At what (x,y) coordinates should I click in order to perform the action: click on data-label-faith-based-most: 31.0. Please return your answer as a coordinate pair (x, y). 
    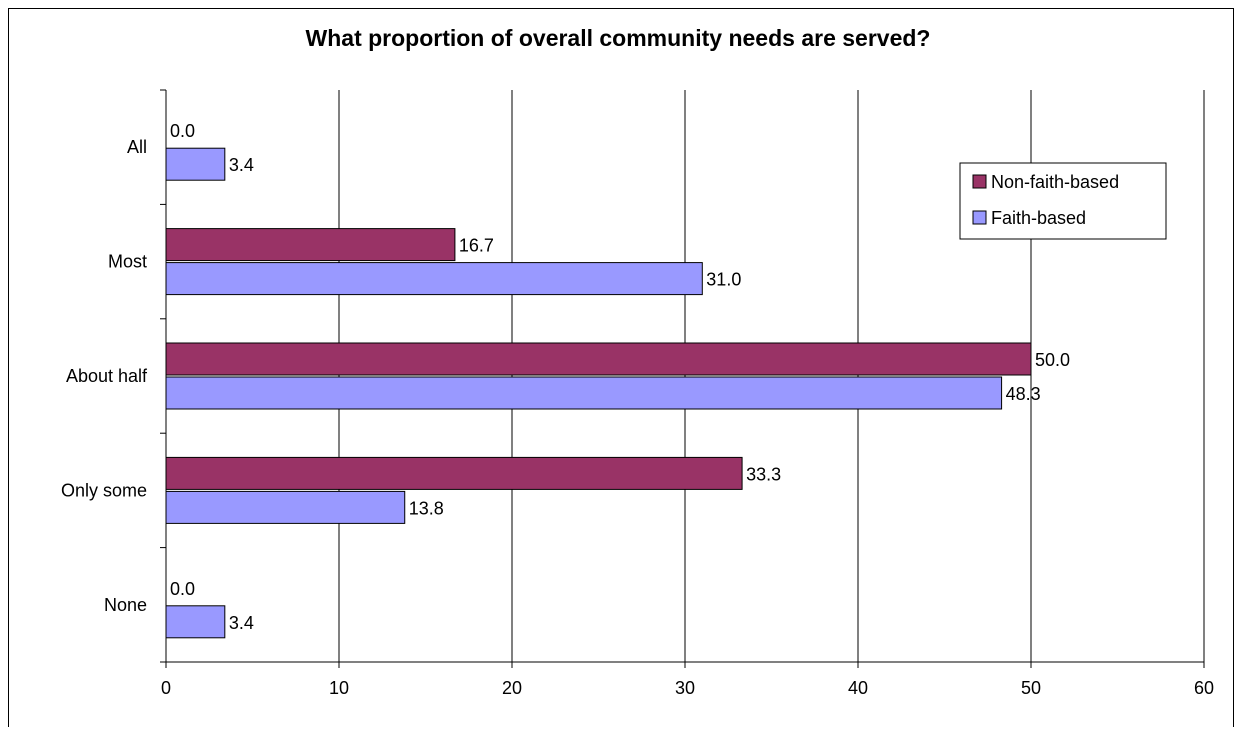
    Looking at the image, I should click on (723, 280).